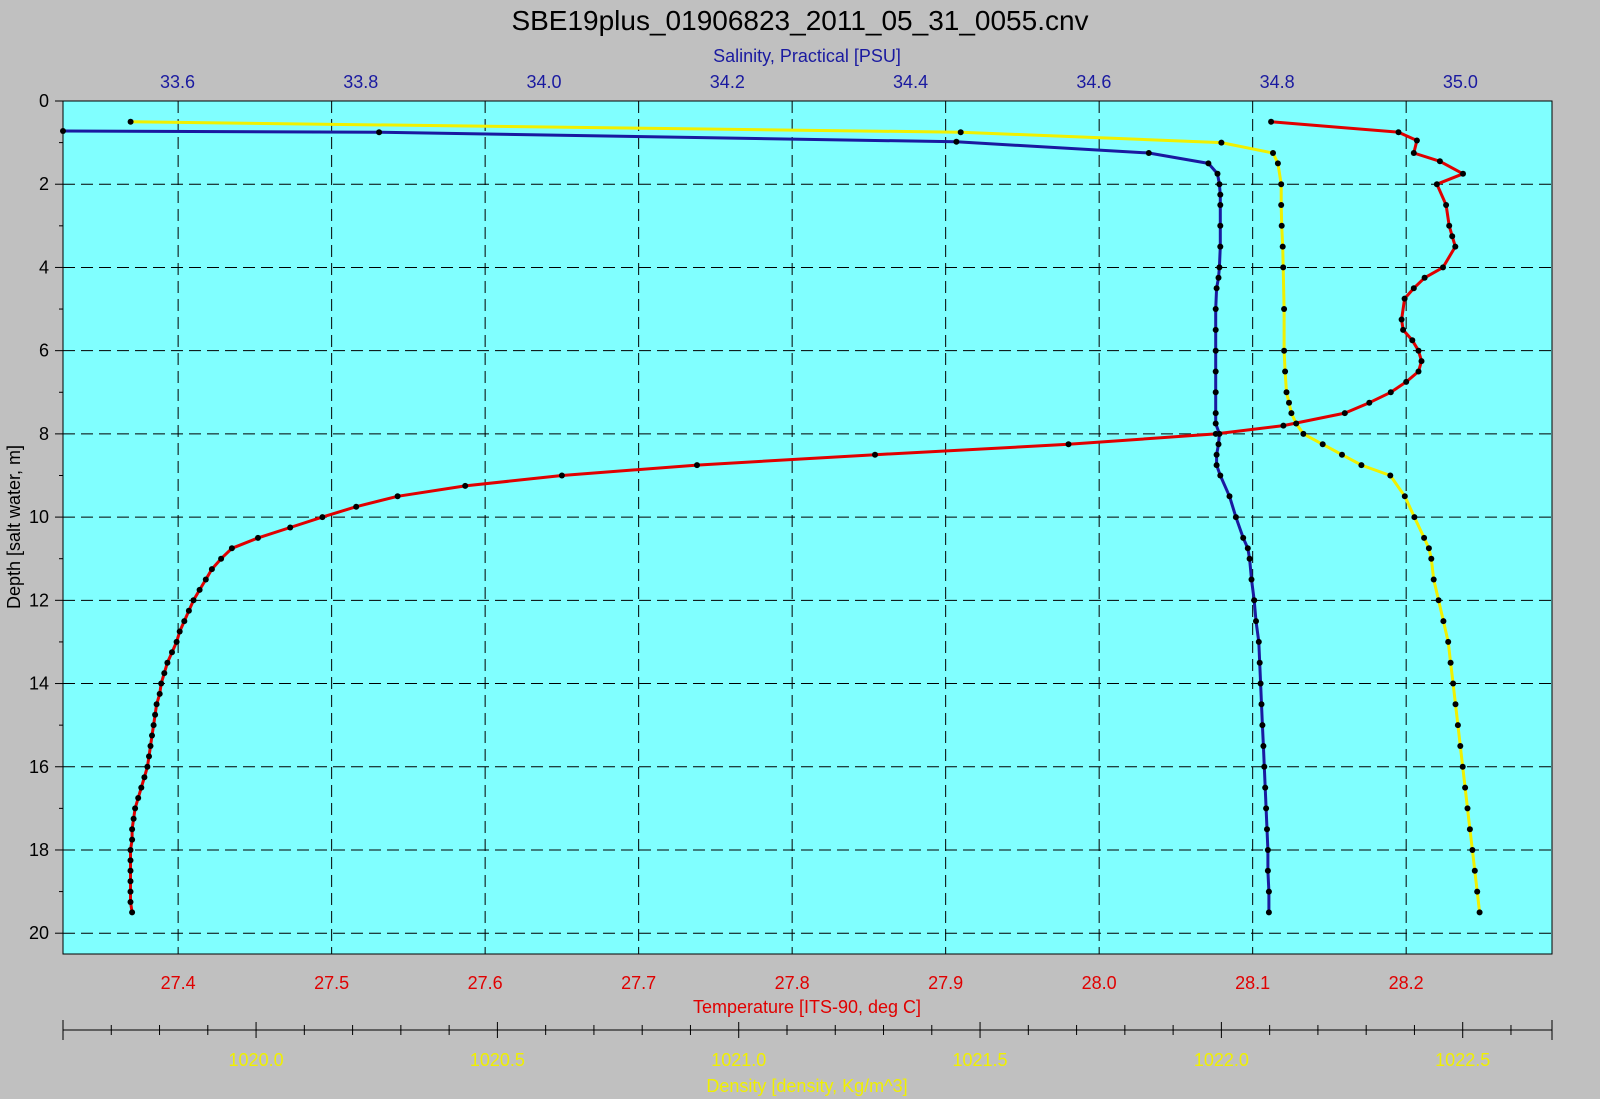 This screenshot has width=1600, height=1099. What do you see at coordinates (1252, 983) in the screenshot?
I see `temperature-tick-label: 28.1` at bounding box center [1252, 983].